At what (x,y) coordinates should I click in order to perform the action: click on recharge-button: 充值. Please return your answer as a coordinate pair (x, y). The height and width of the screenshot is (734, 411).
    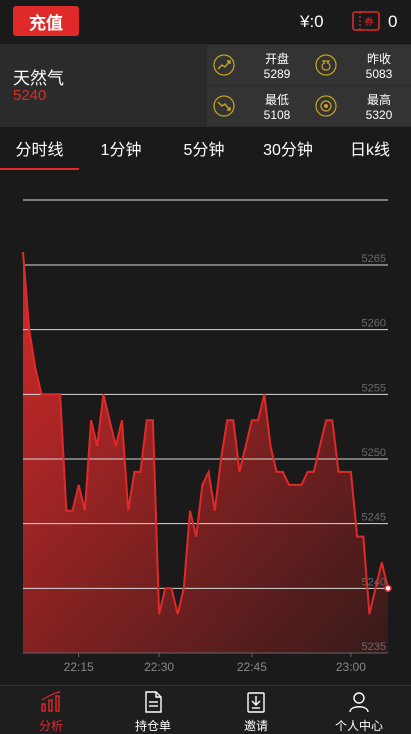
    Looking at the image, I should click on (46, 21).